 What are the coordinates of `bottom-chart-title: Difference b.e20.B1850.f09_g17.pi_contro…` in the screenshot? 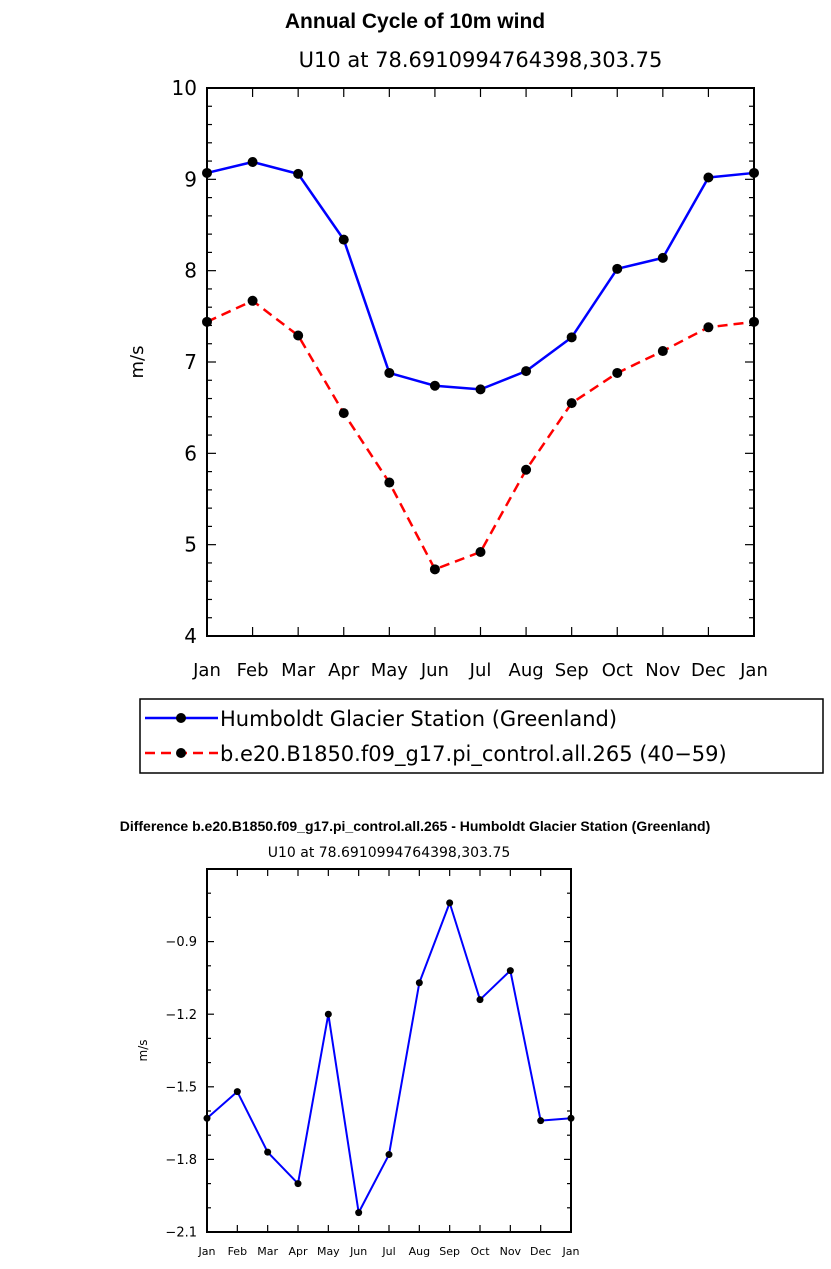 It's located at (415, 826).